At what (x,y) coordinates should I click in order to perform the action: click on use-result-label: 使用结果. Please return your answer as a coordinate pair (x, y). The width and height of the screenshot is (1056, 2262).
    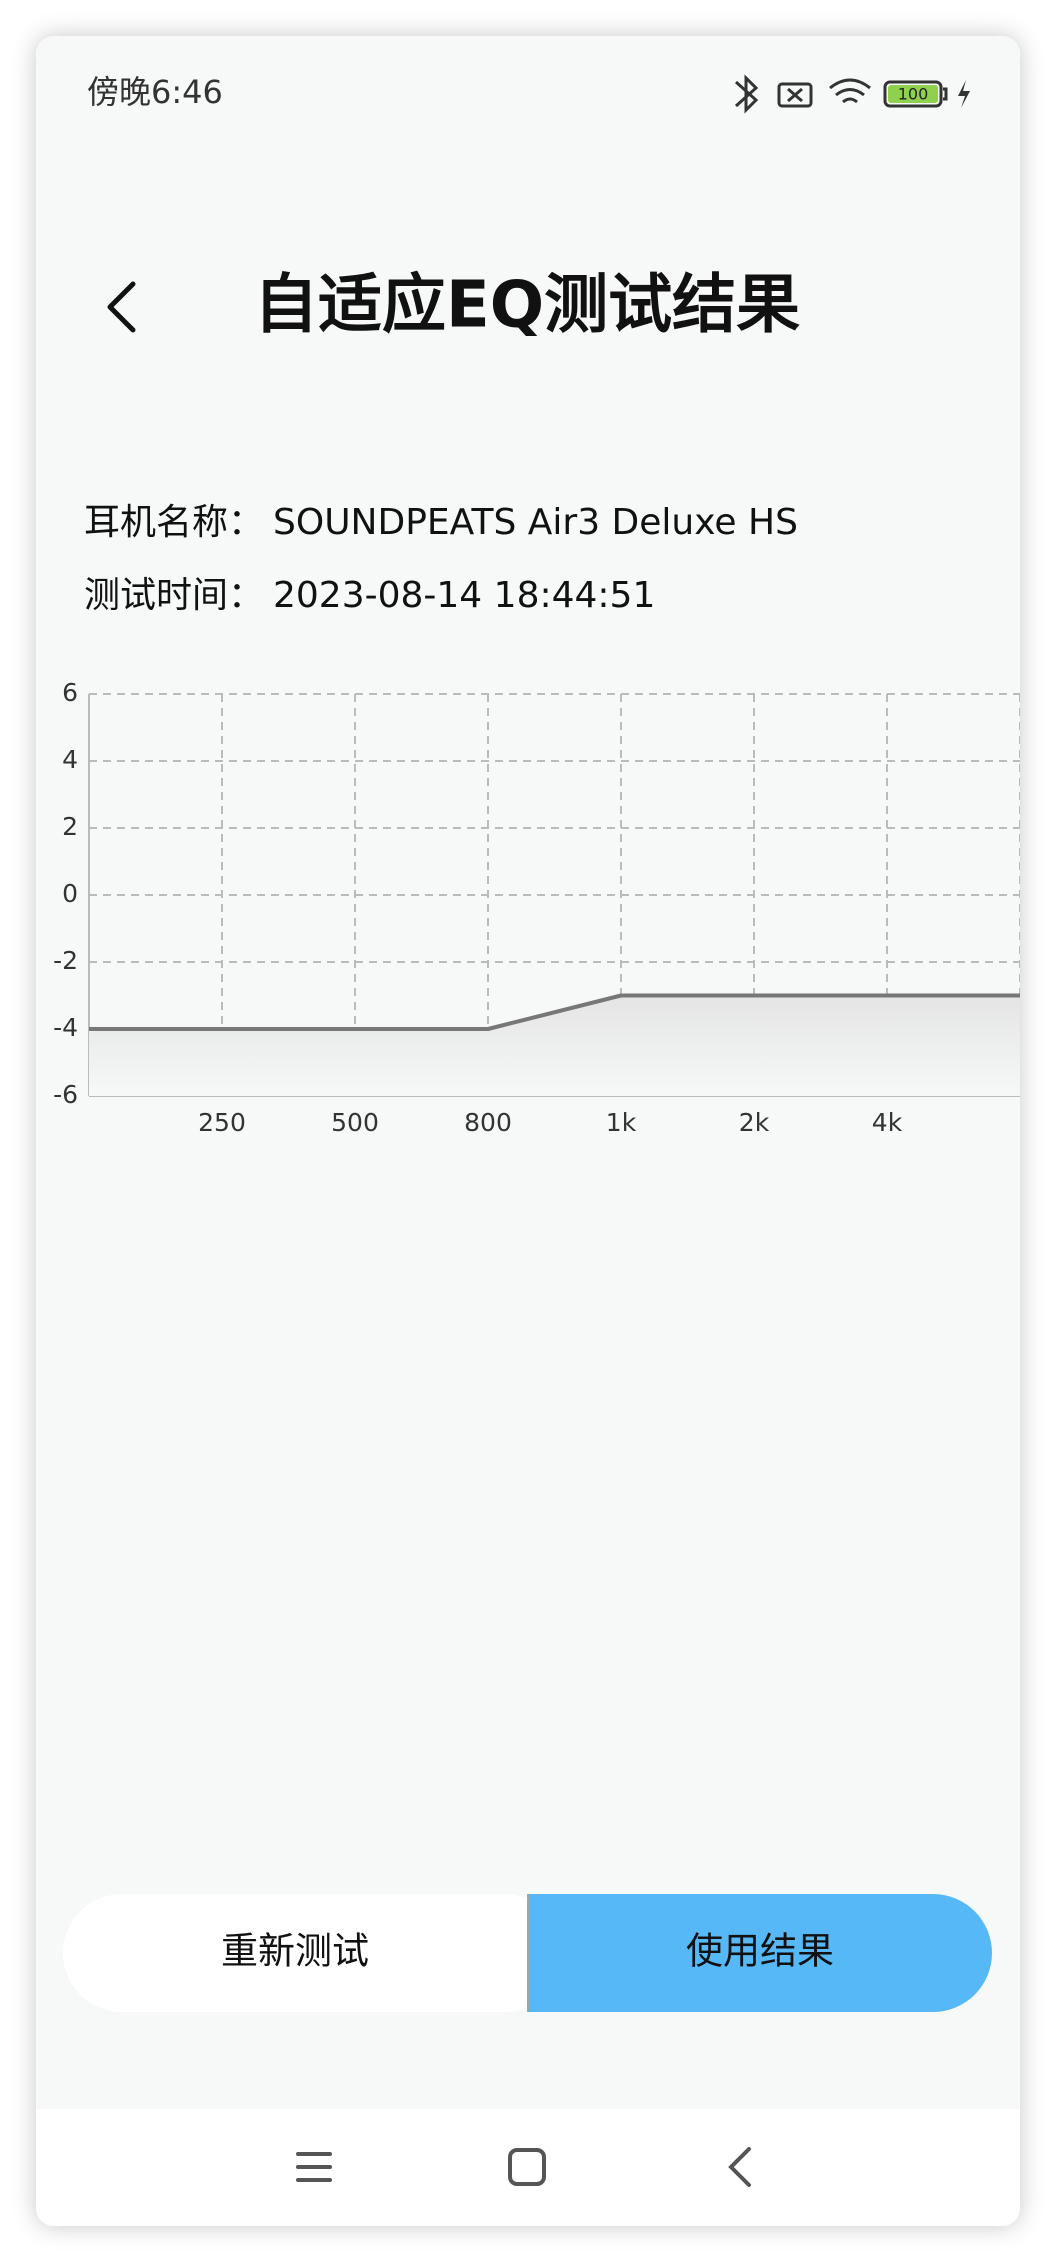
    Looking at the image, I should click on (760, 1951).